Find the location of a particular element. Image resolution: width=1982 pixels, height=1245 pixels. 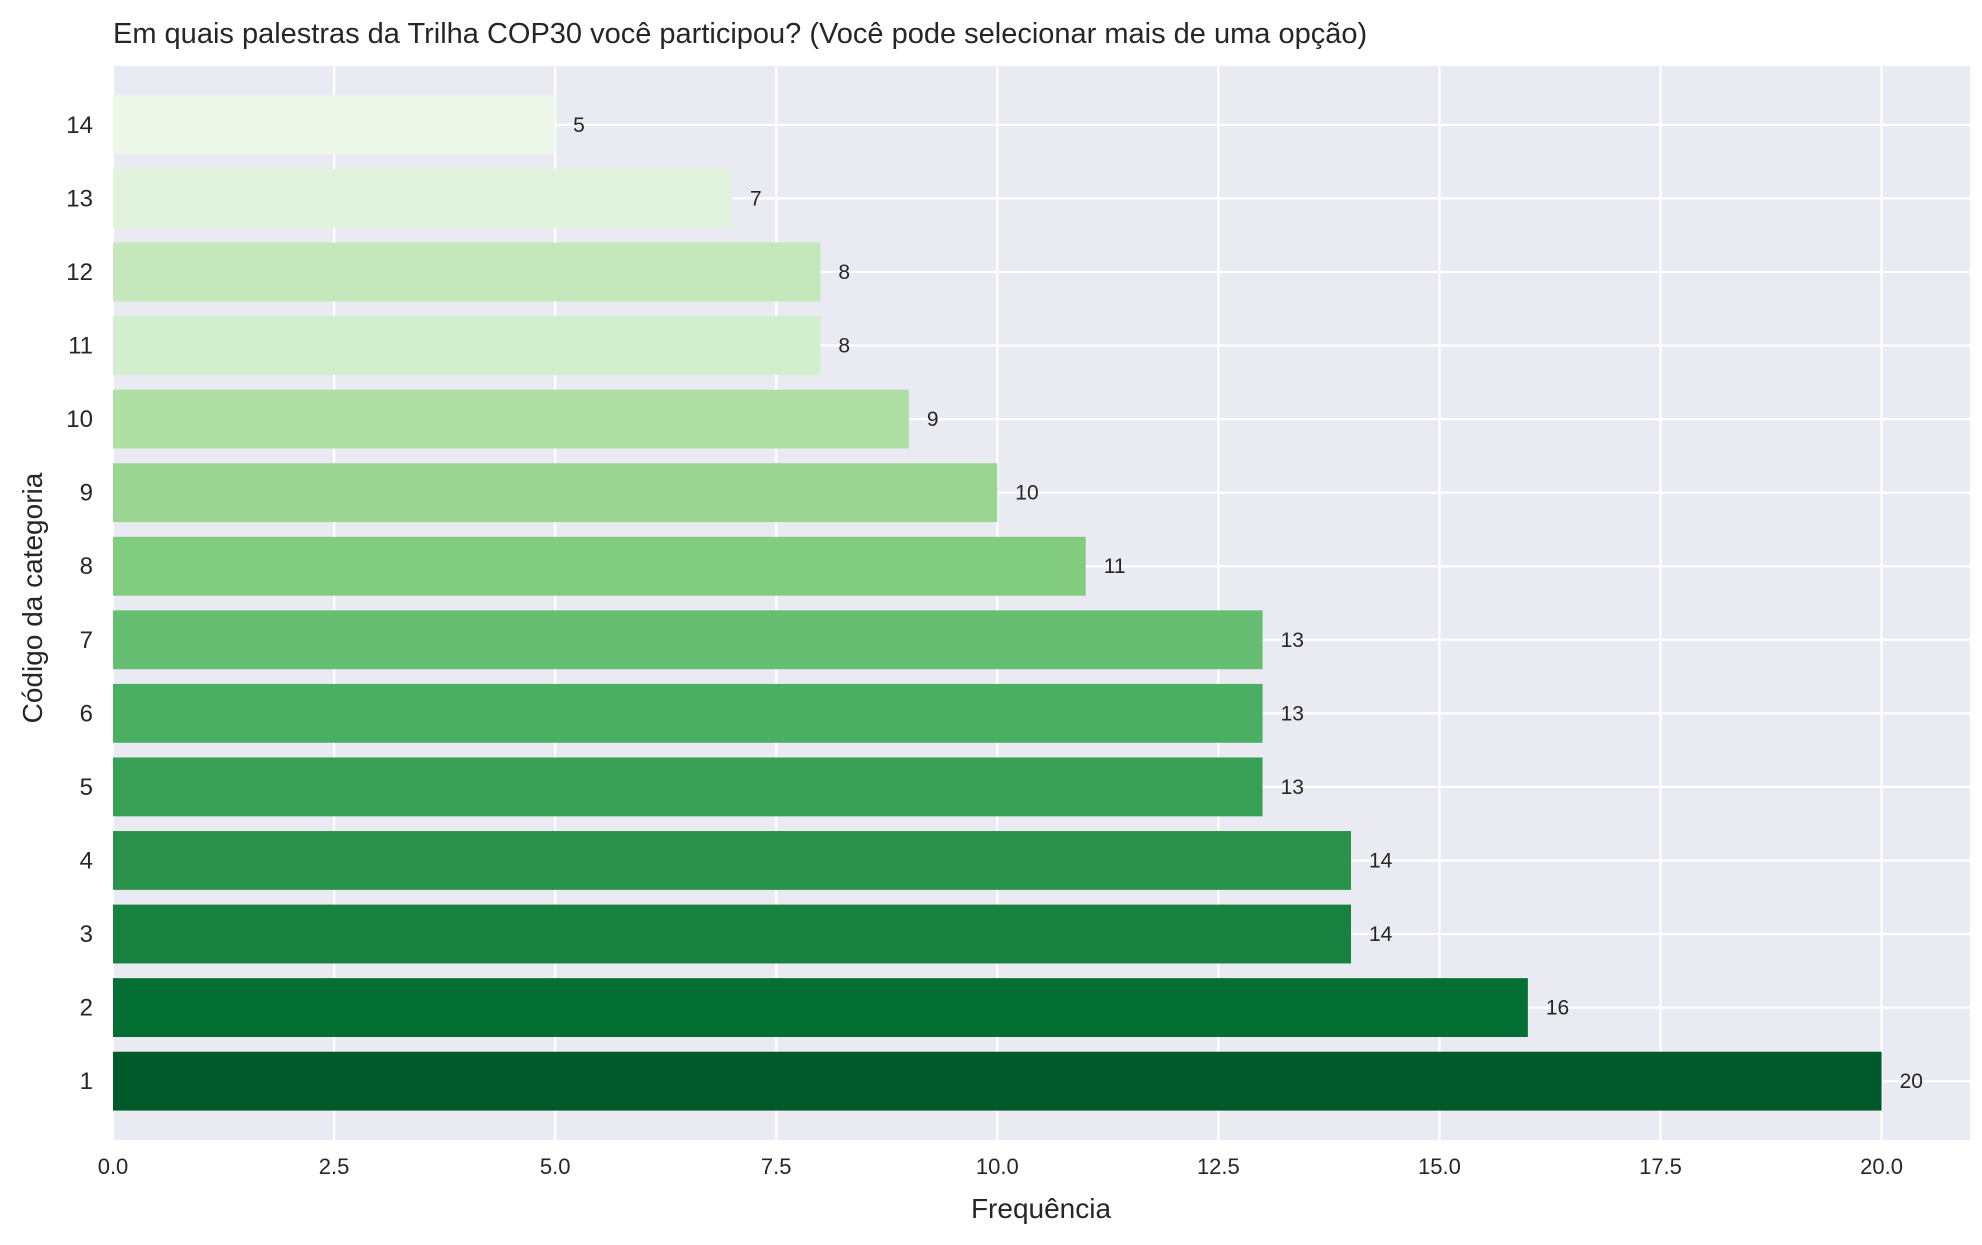

x-tick-label: 5.0 is located at coordinates (555, 1166).